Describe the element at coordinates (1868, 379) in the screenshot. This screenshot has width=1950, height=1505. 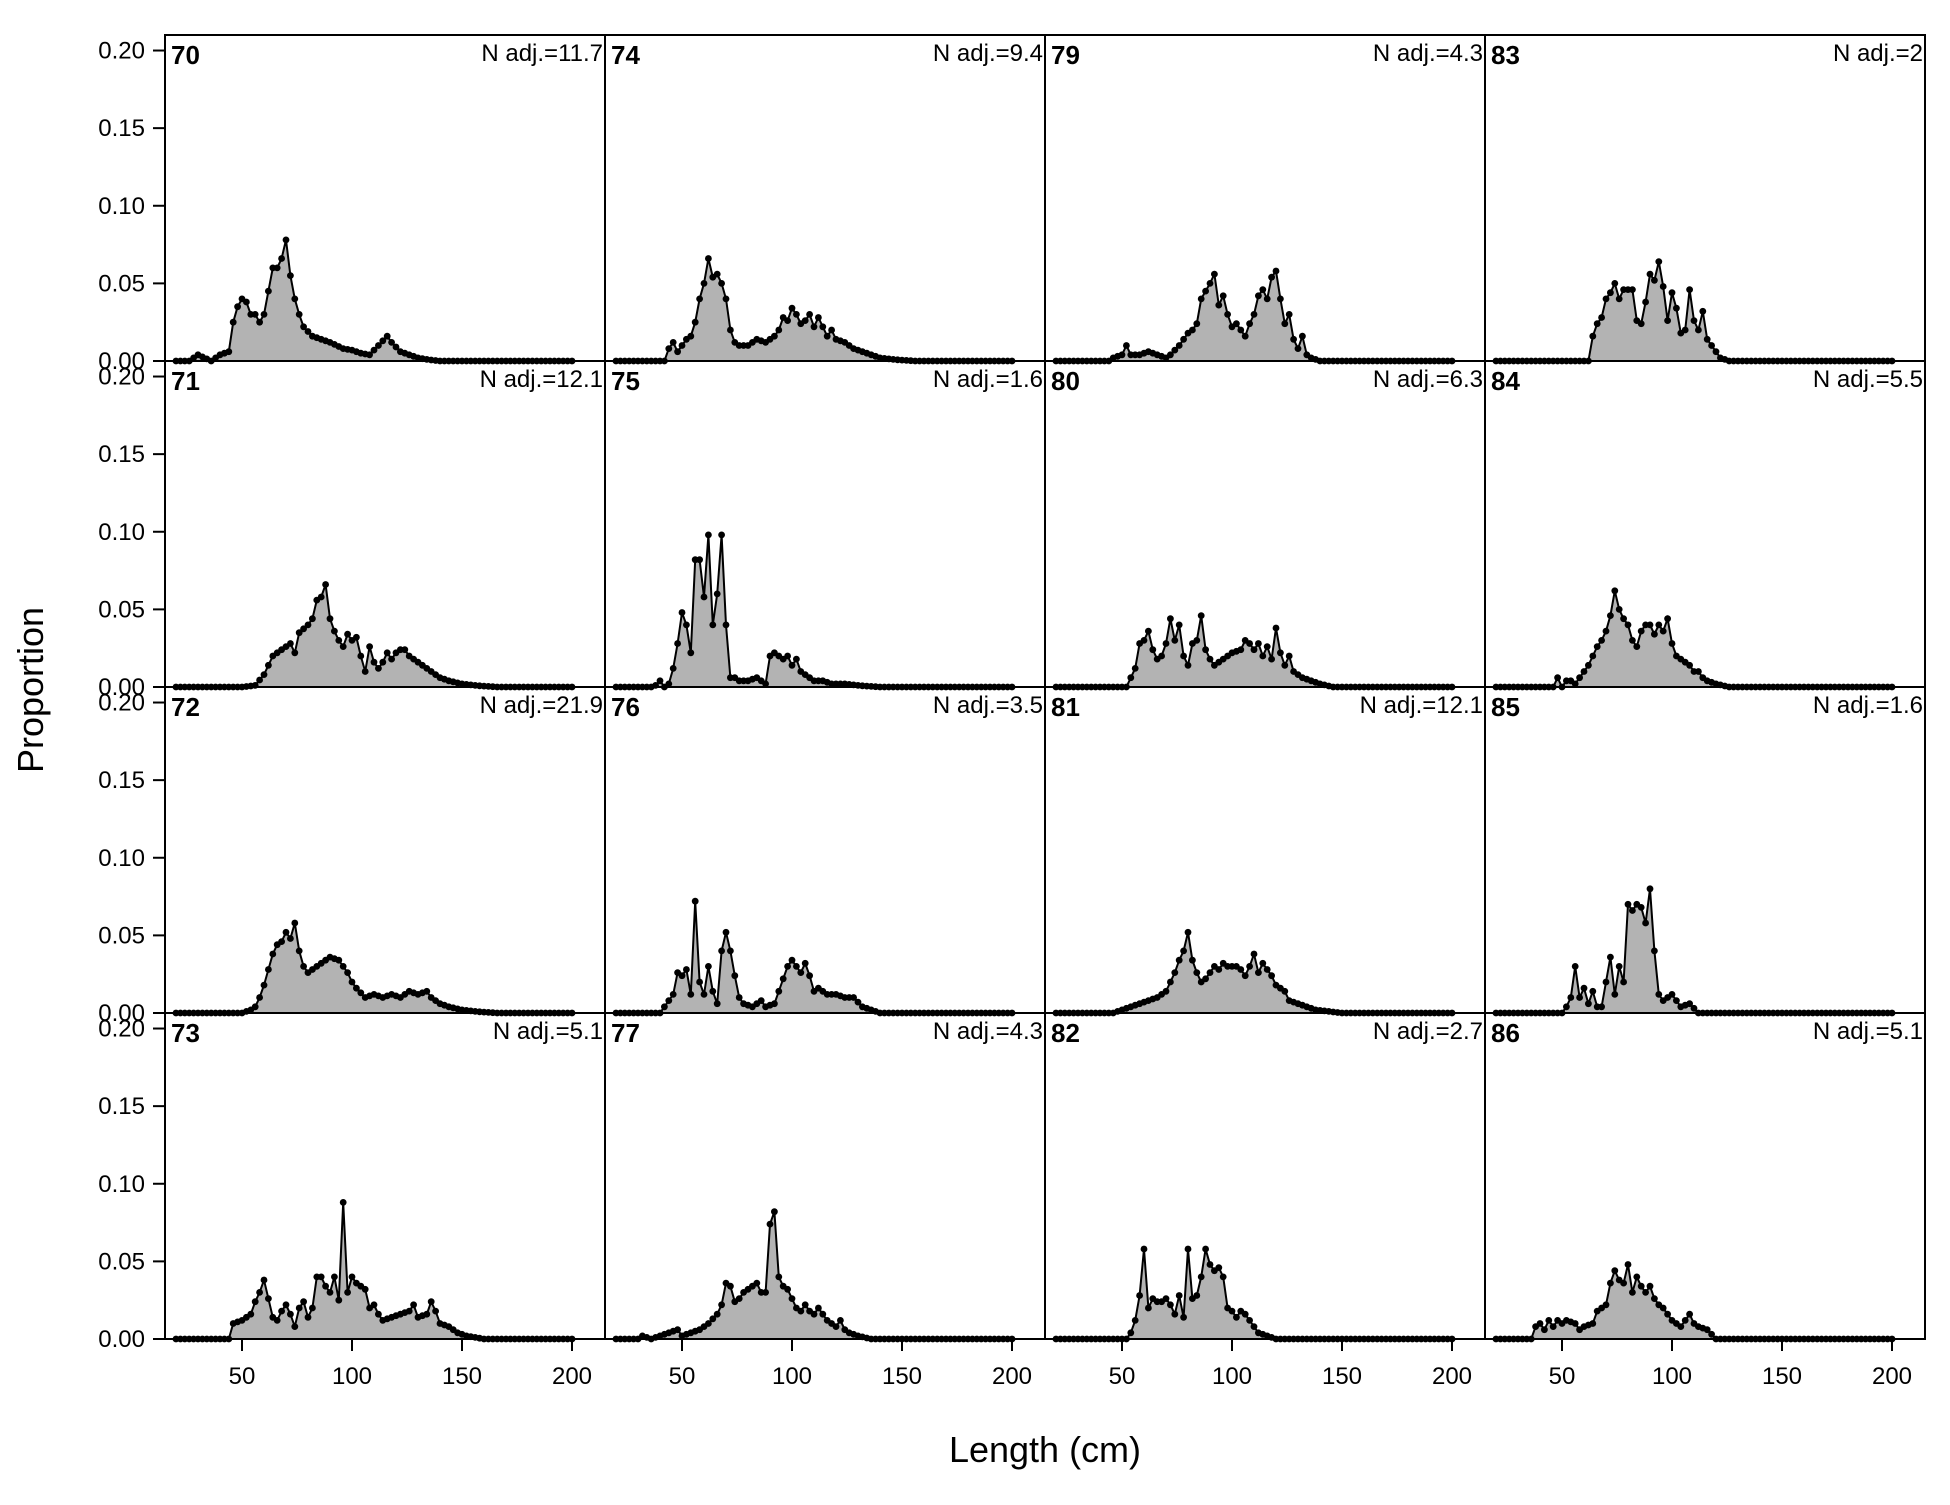
I see `panel-84-n-adj: N adj.=5.5` at that location.